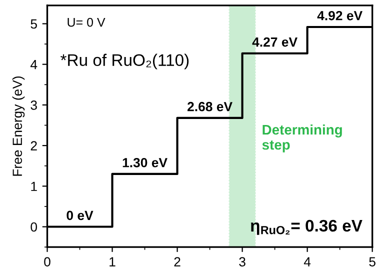  I want to click on y-tick-label: 4, so click(34, 65).